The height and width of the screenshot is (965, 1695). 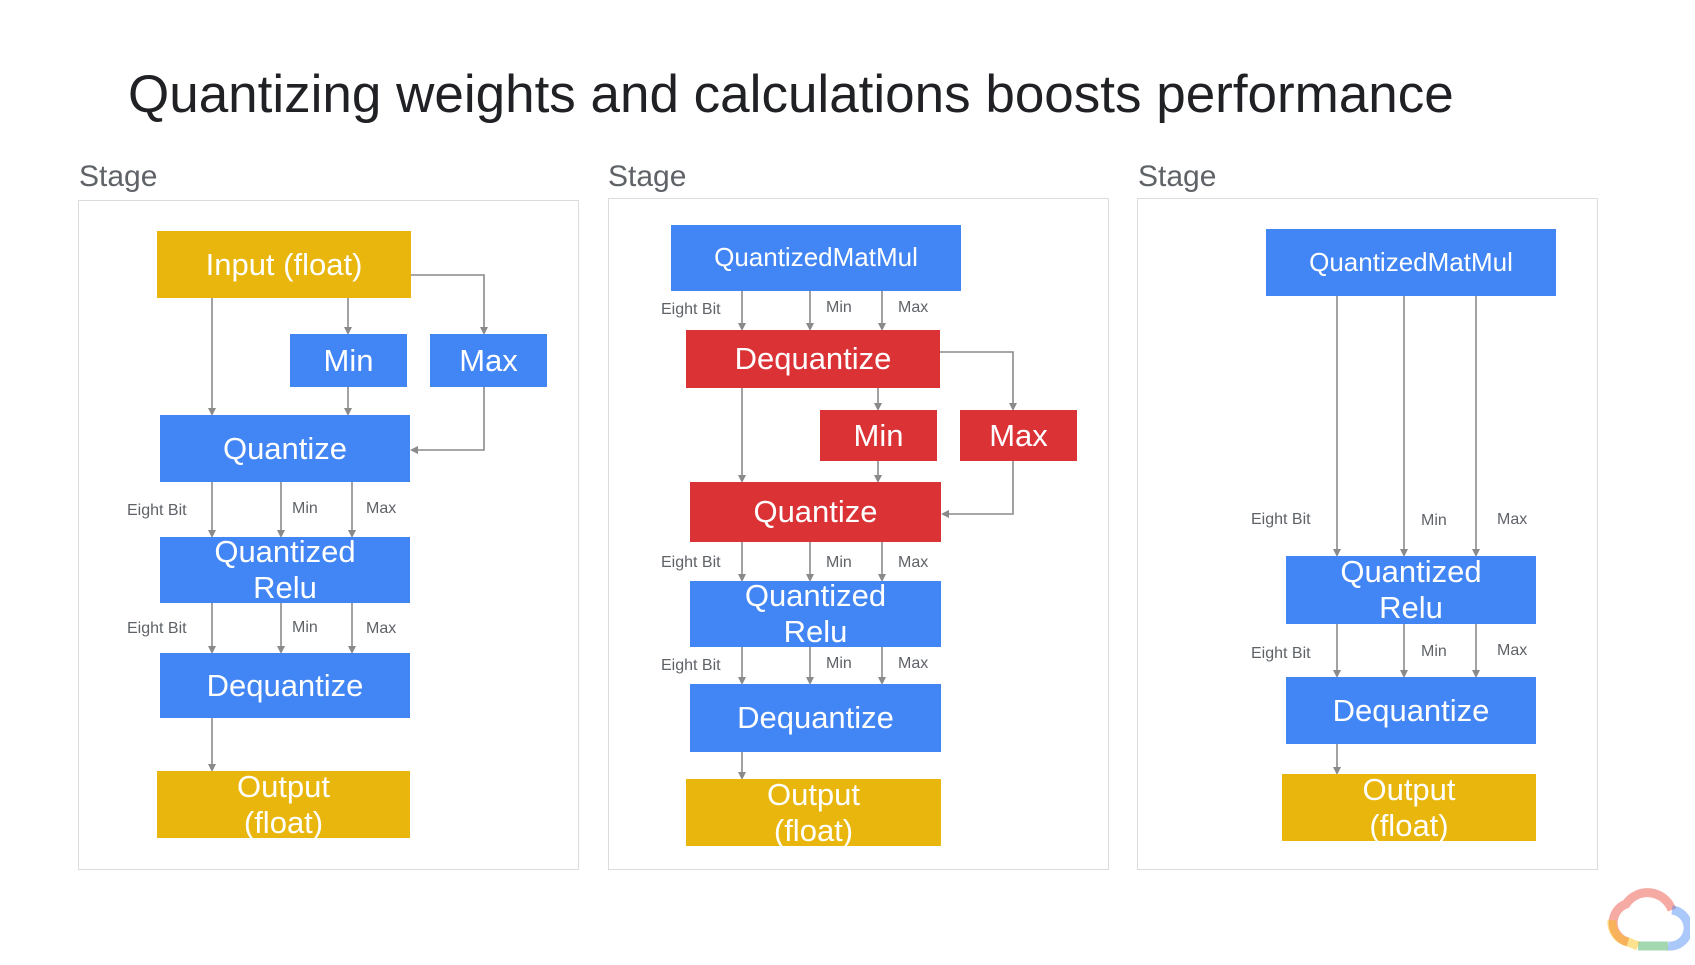 I want to click on stage2-label: Stage, so click(x=647, y=176).